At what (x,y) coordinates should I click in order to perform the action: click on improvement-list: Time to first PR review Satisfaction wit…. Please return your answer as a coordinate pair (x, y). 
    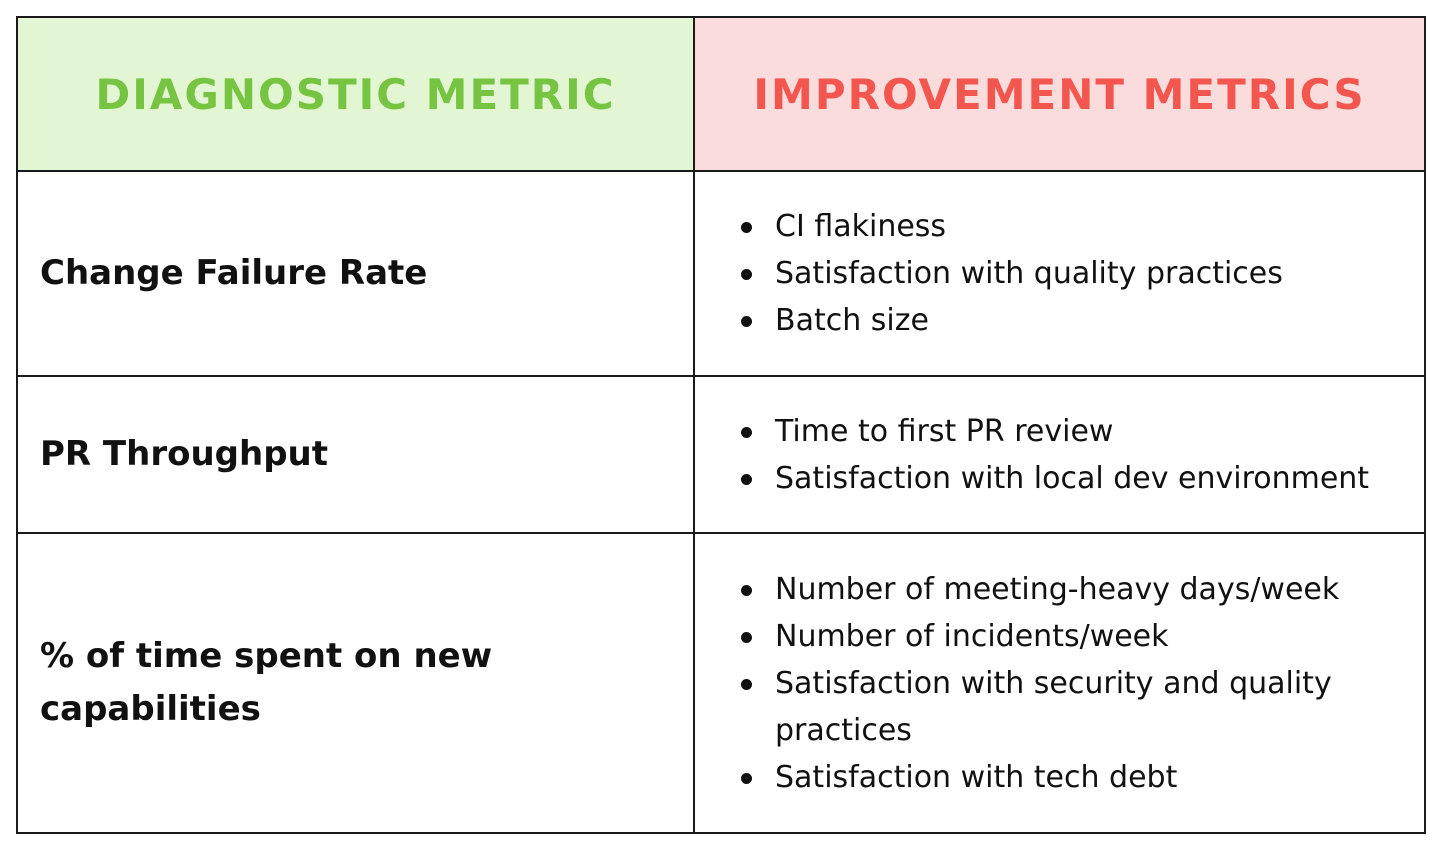
    Looking at the image, I should click on (1071, 455).